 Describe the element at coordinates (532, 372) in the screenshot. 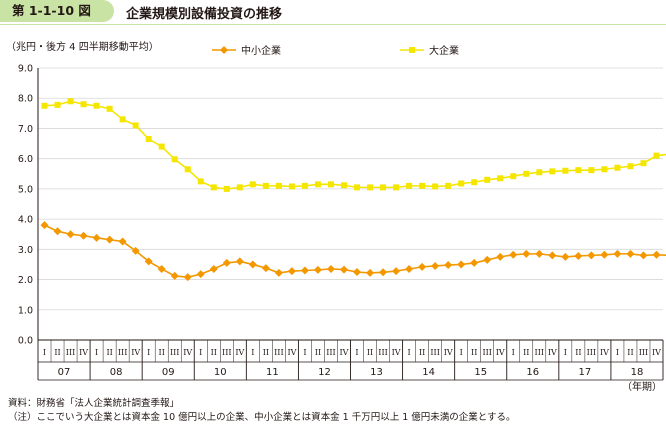

I see `year-tick-label: 16` at that location.